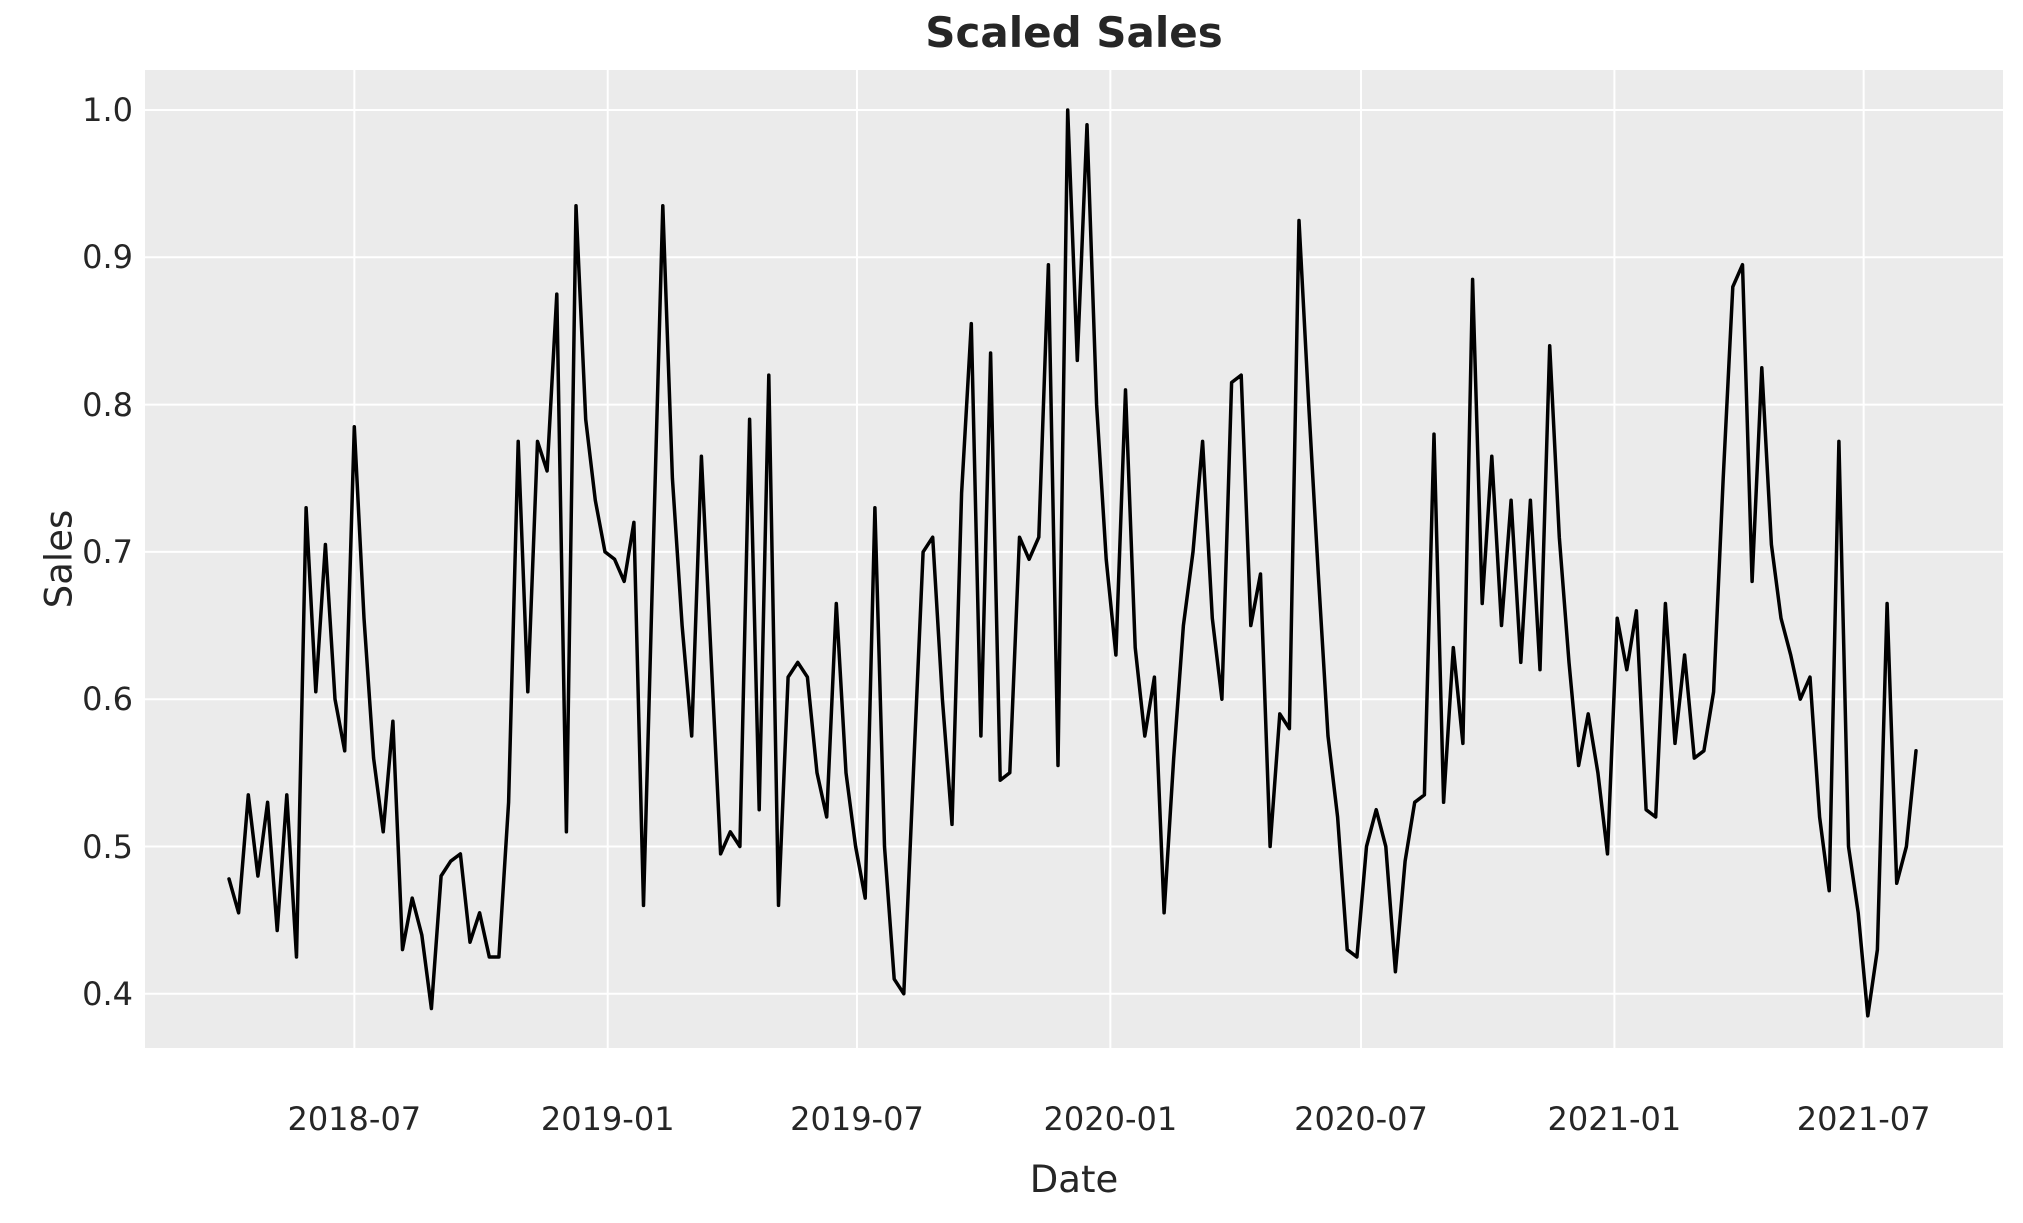  What do you see at coordinates (59, 559) in the screenshot?
I see `y-axis-label: Sales` at bounding box center [59, 559].